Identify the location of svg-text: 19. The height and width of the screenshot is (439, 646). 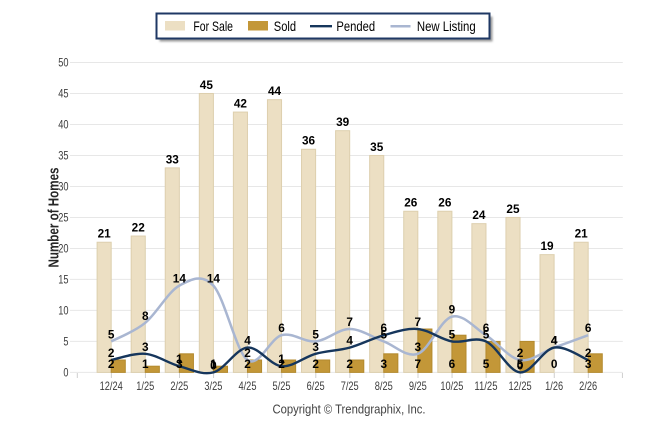
(547, 246).